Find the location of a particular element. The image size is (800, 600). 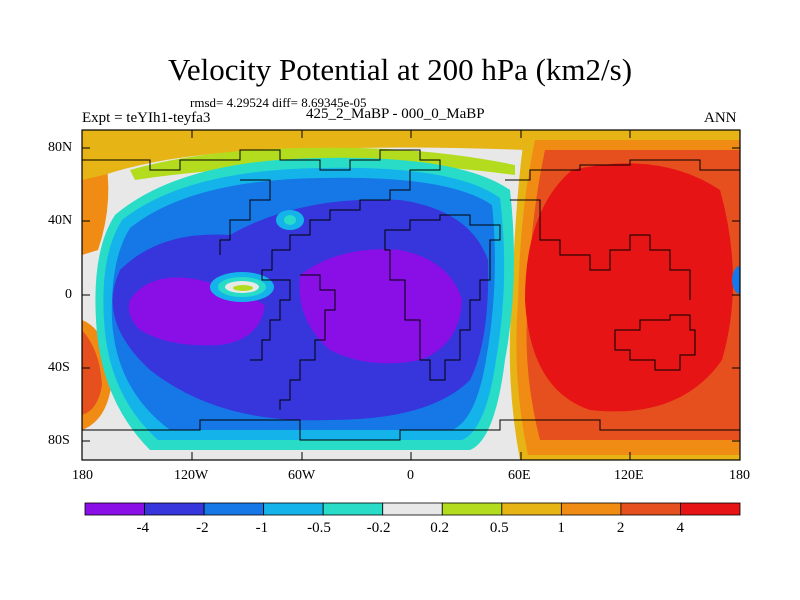

y-tick-label: 40N is located at coordinates (60, 220).